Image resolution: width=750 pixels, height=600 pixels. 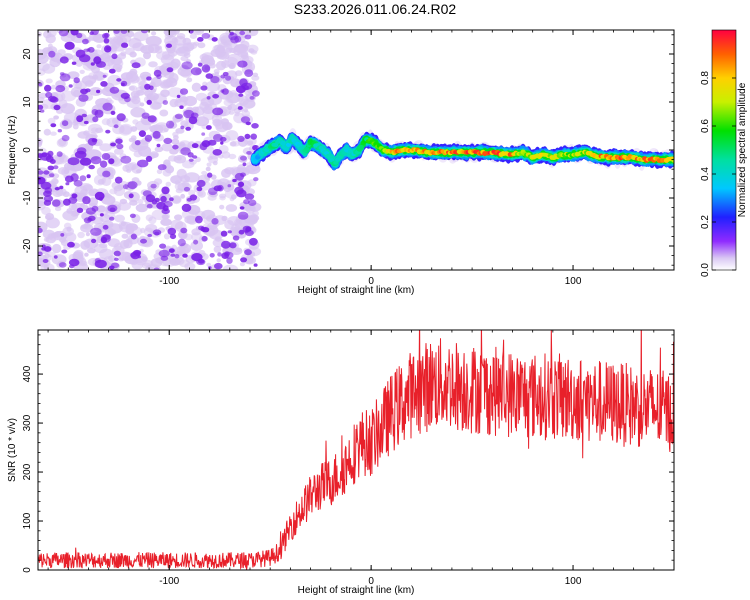 What do you see at coordinates (169, 281) in the screenshot?
I see `spectrogram-x-tick-label: -100` at bounding box center [169, 281].